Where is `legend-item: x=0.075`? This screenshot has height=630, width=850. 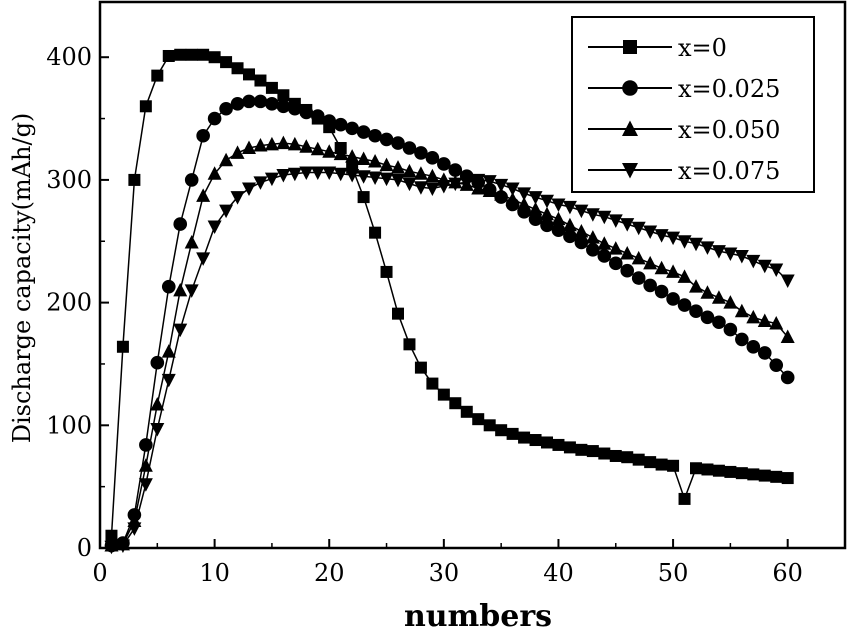 legend-item: x=0.075 is located at coordinates (684, 171).